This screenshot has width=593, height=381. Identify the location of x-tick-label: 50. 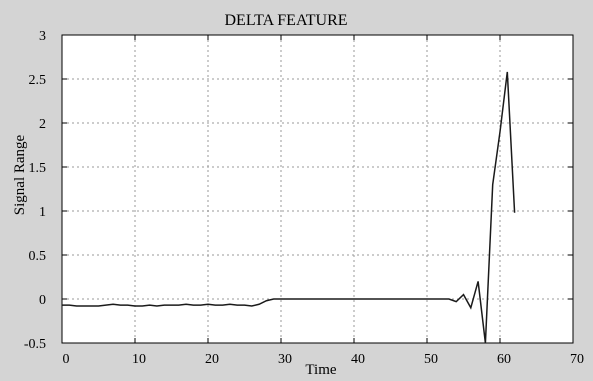
(431, 359).